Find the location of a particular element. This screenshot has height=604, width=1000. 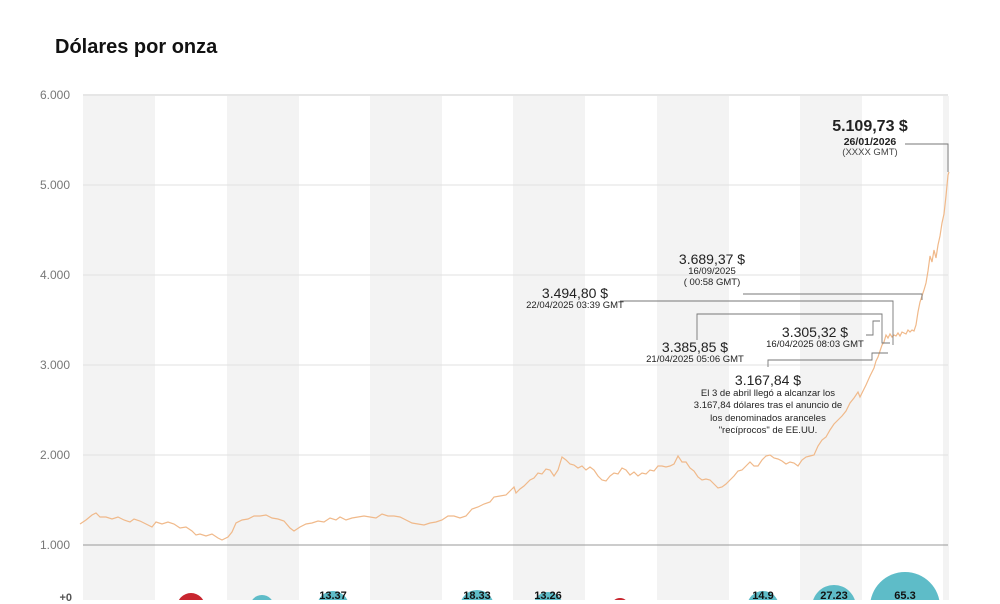

y-tick-5000: 5.000 is located at coordinates (54, 185).